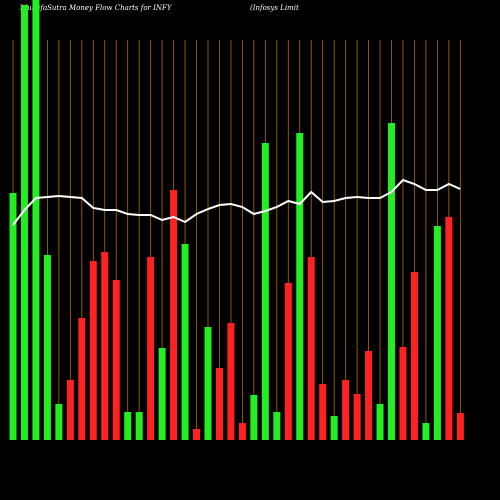 The height and width of the screenshot is (500, 500). What do you see at coordinates (274, 8) in the screenshot?
I see `chart-subtitle: (Infosys Limit` at bounding box center [274, 8].